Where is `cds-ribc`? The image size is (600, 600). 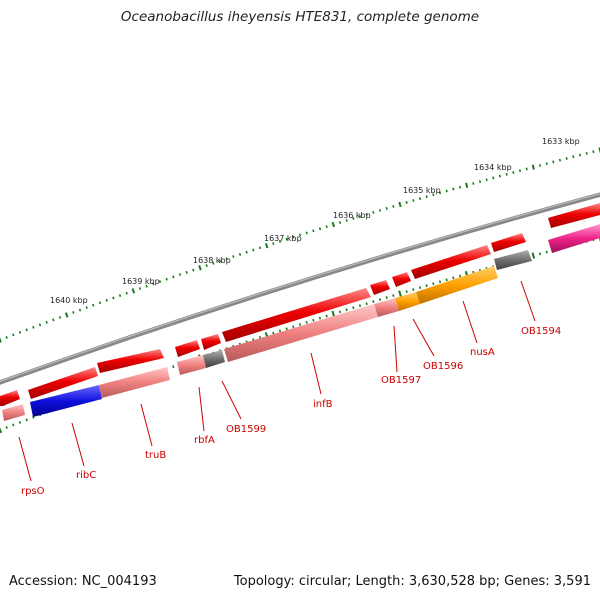
cds-ribc is located at coordinates (66, 401).